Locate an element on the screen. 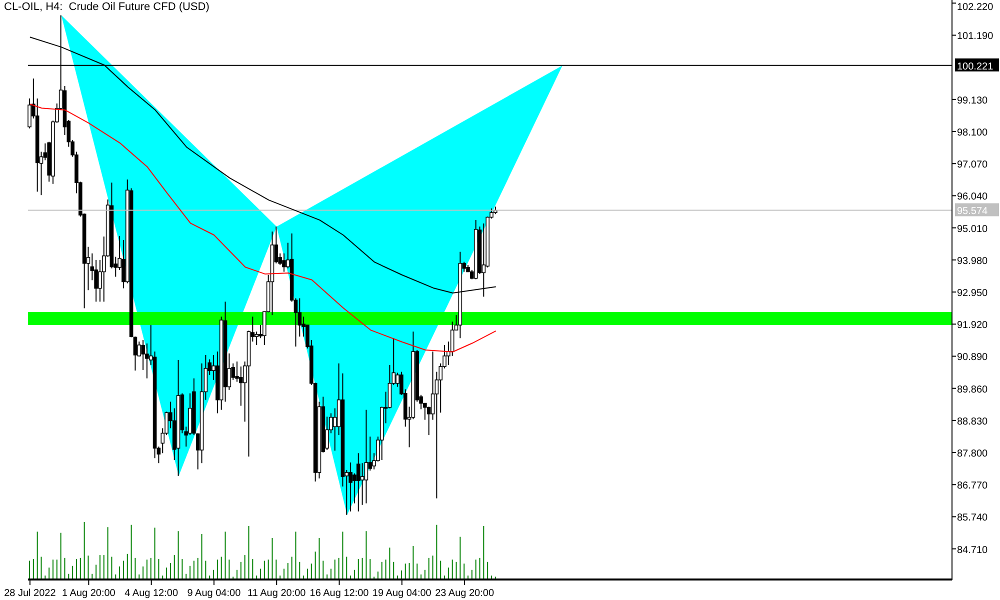  y-tick-label: 102.220 is located at coordinates (975, 7).